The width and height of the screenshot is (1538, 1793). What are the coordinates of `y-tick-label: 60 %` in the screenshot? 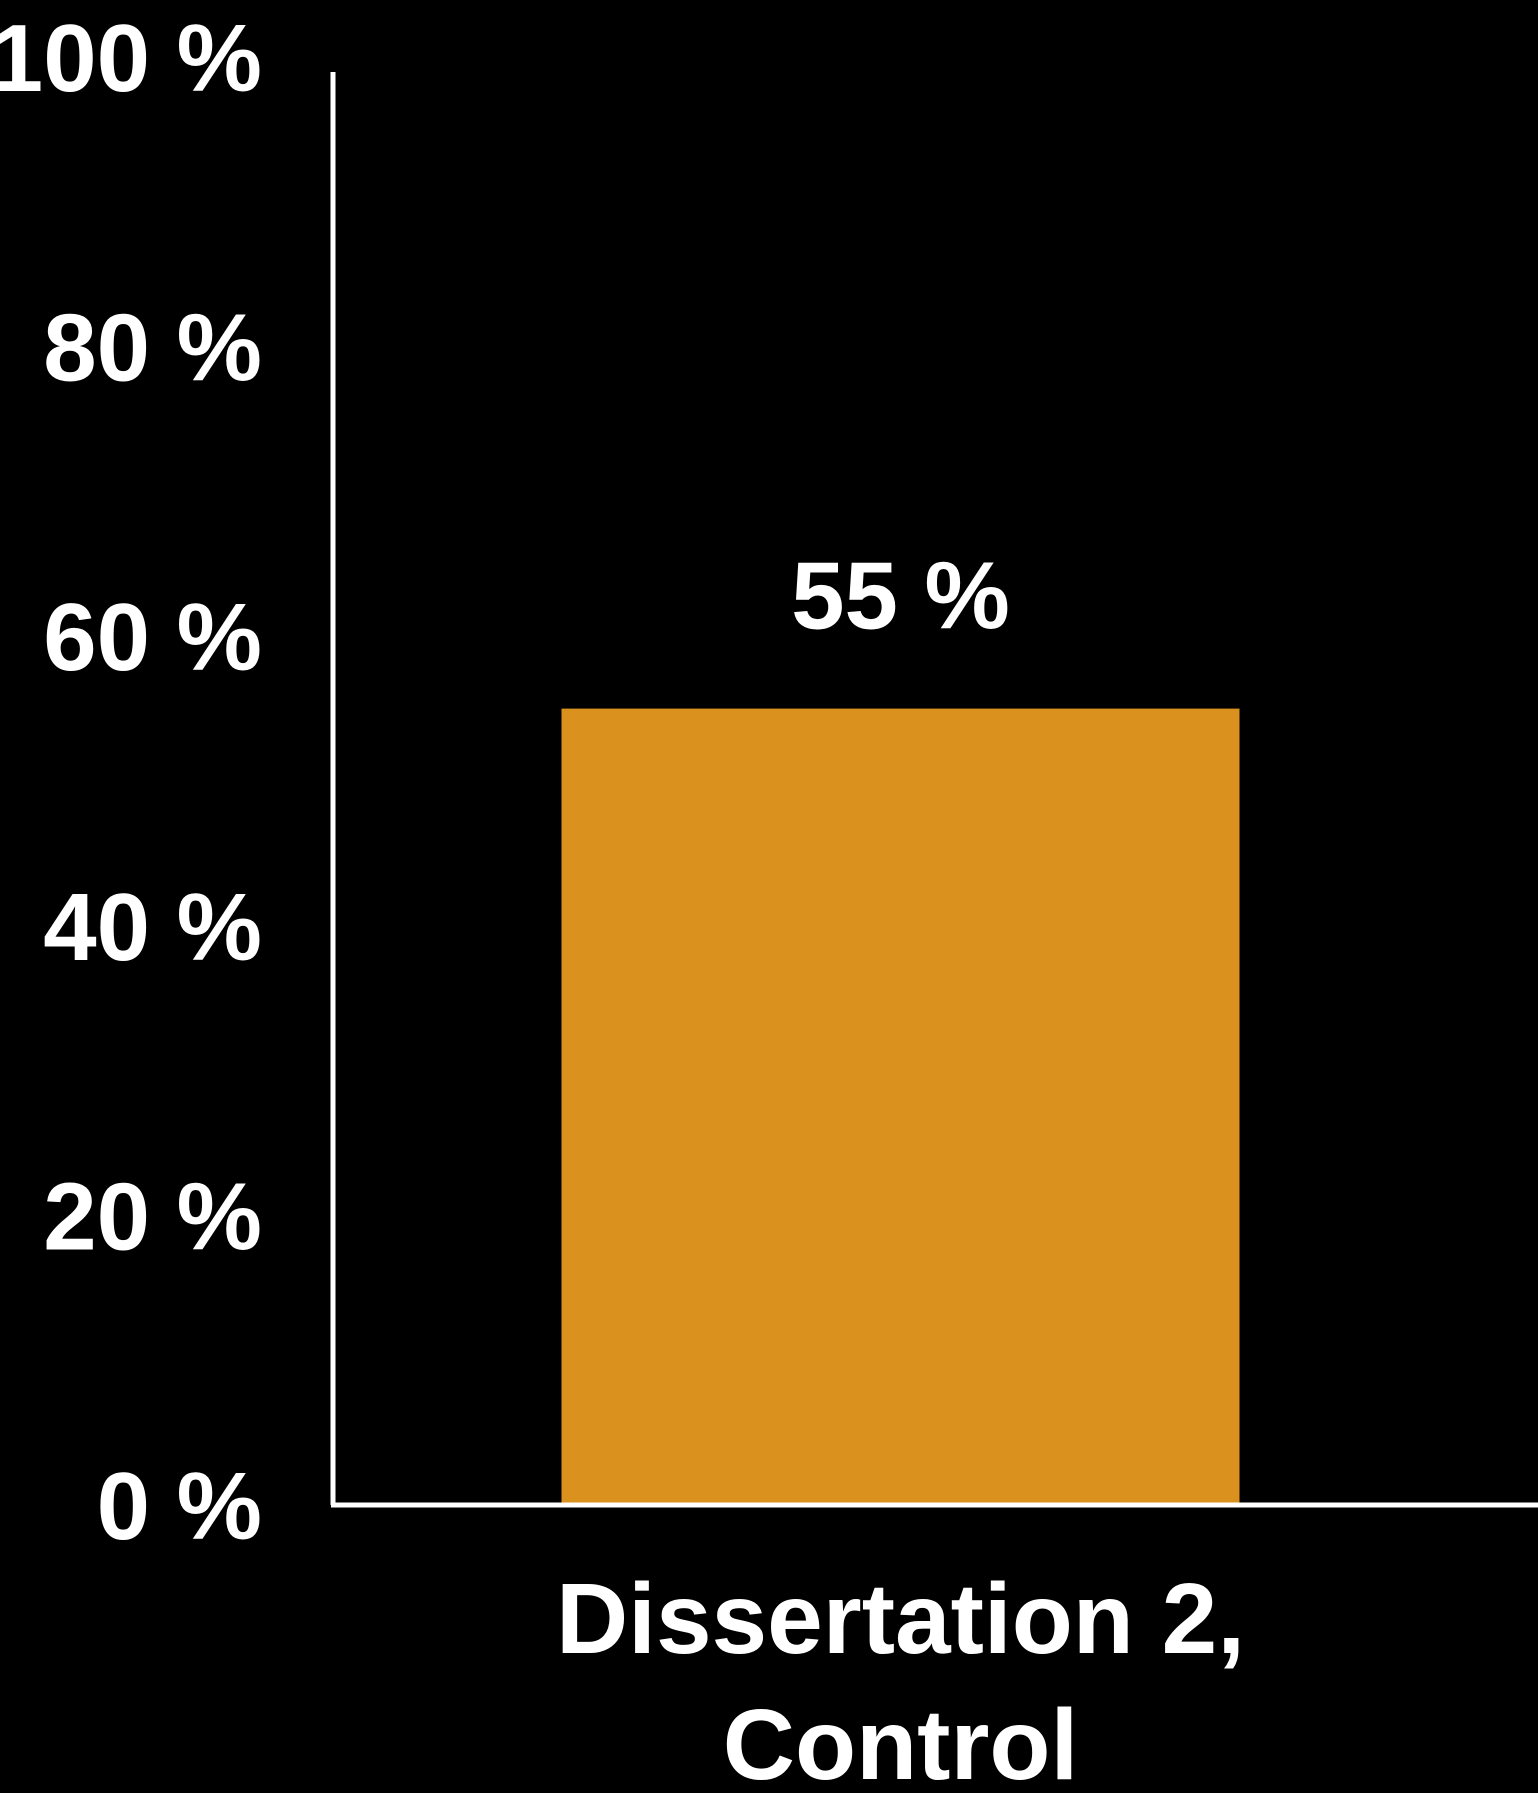 It's located at (152, 637).